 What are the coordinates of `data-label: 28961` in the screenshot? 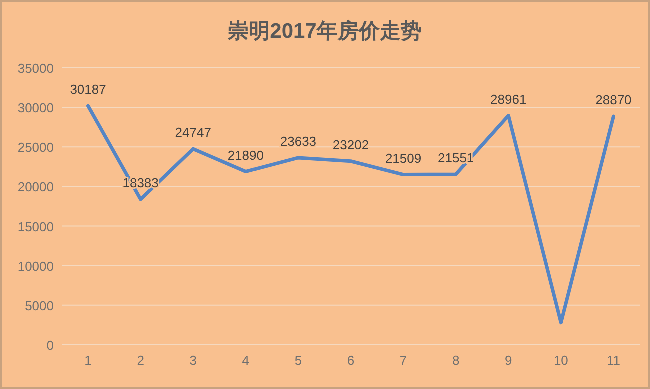 It's located at (508, 99).